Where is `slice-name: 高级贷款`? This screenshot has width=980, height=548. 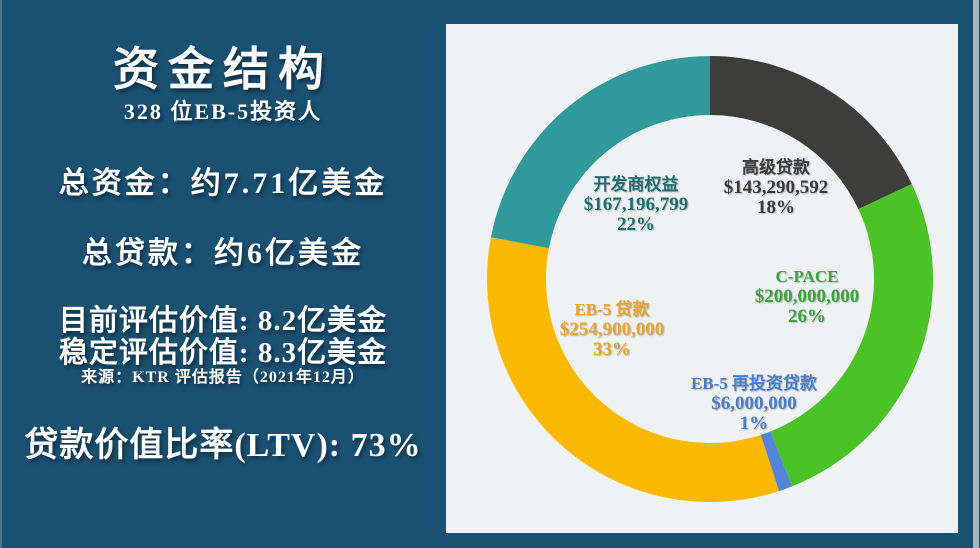 slice-name: 高级贷款 is located at coordinates (776, 167).